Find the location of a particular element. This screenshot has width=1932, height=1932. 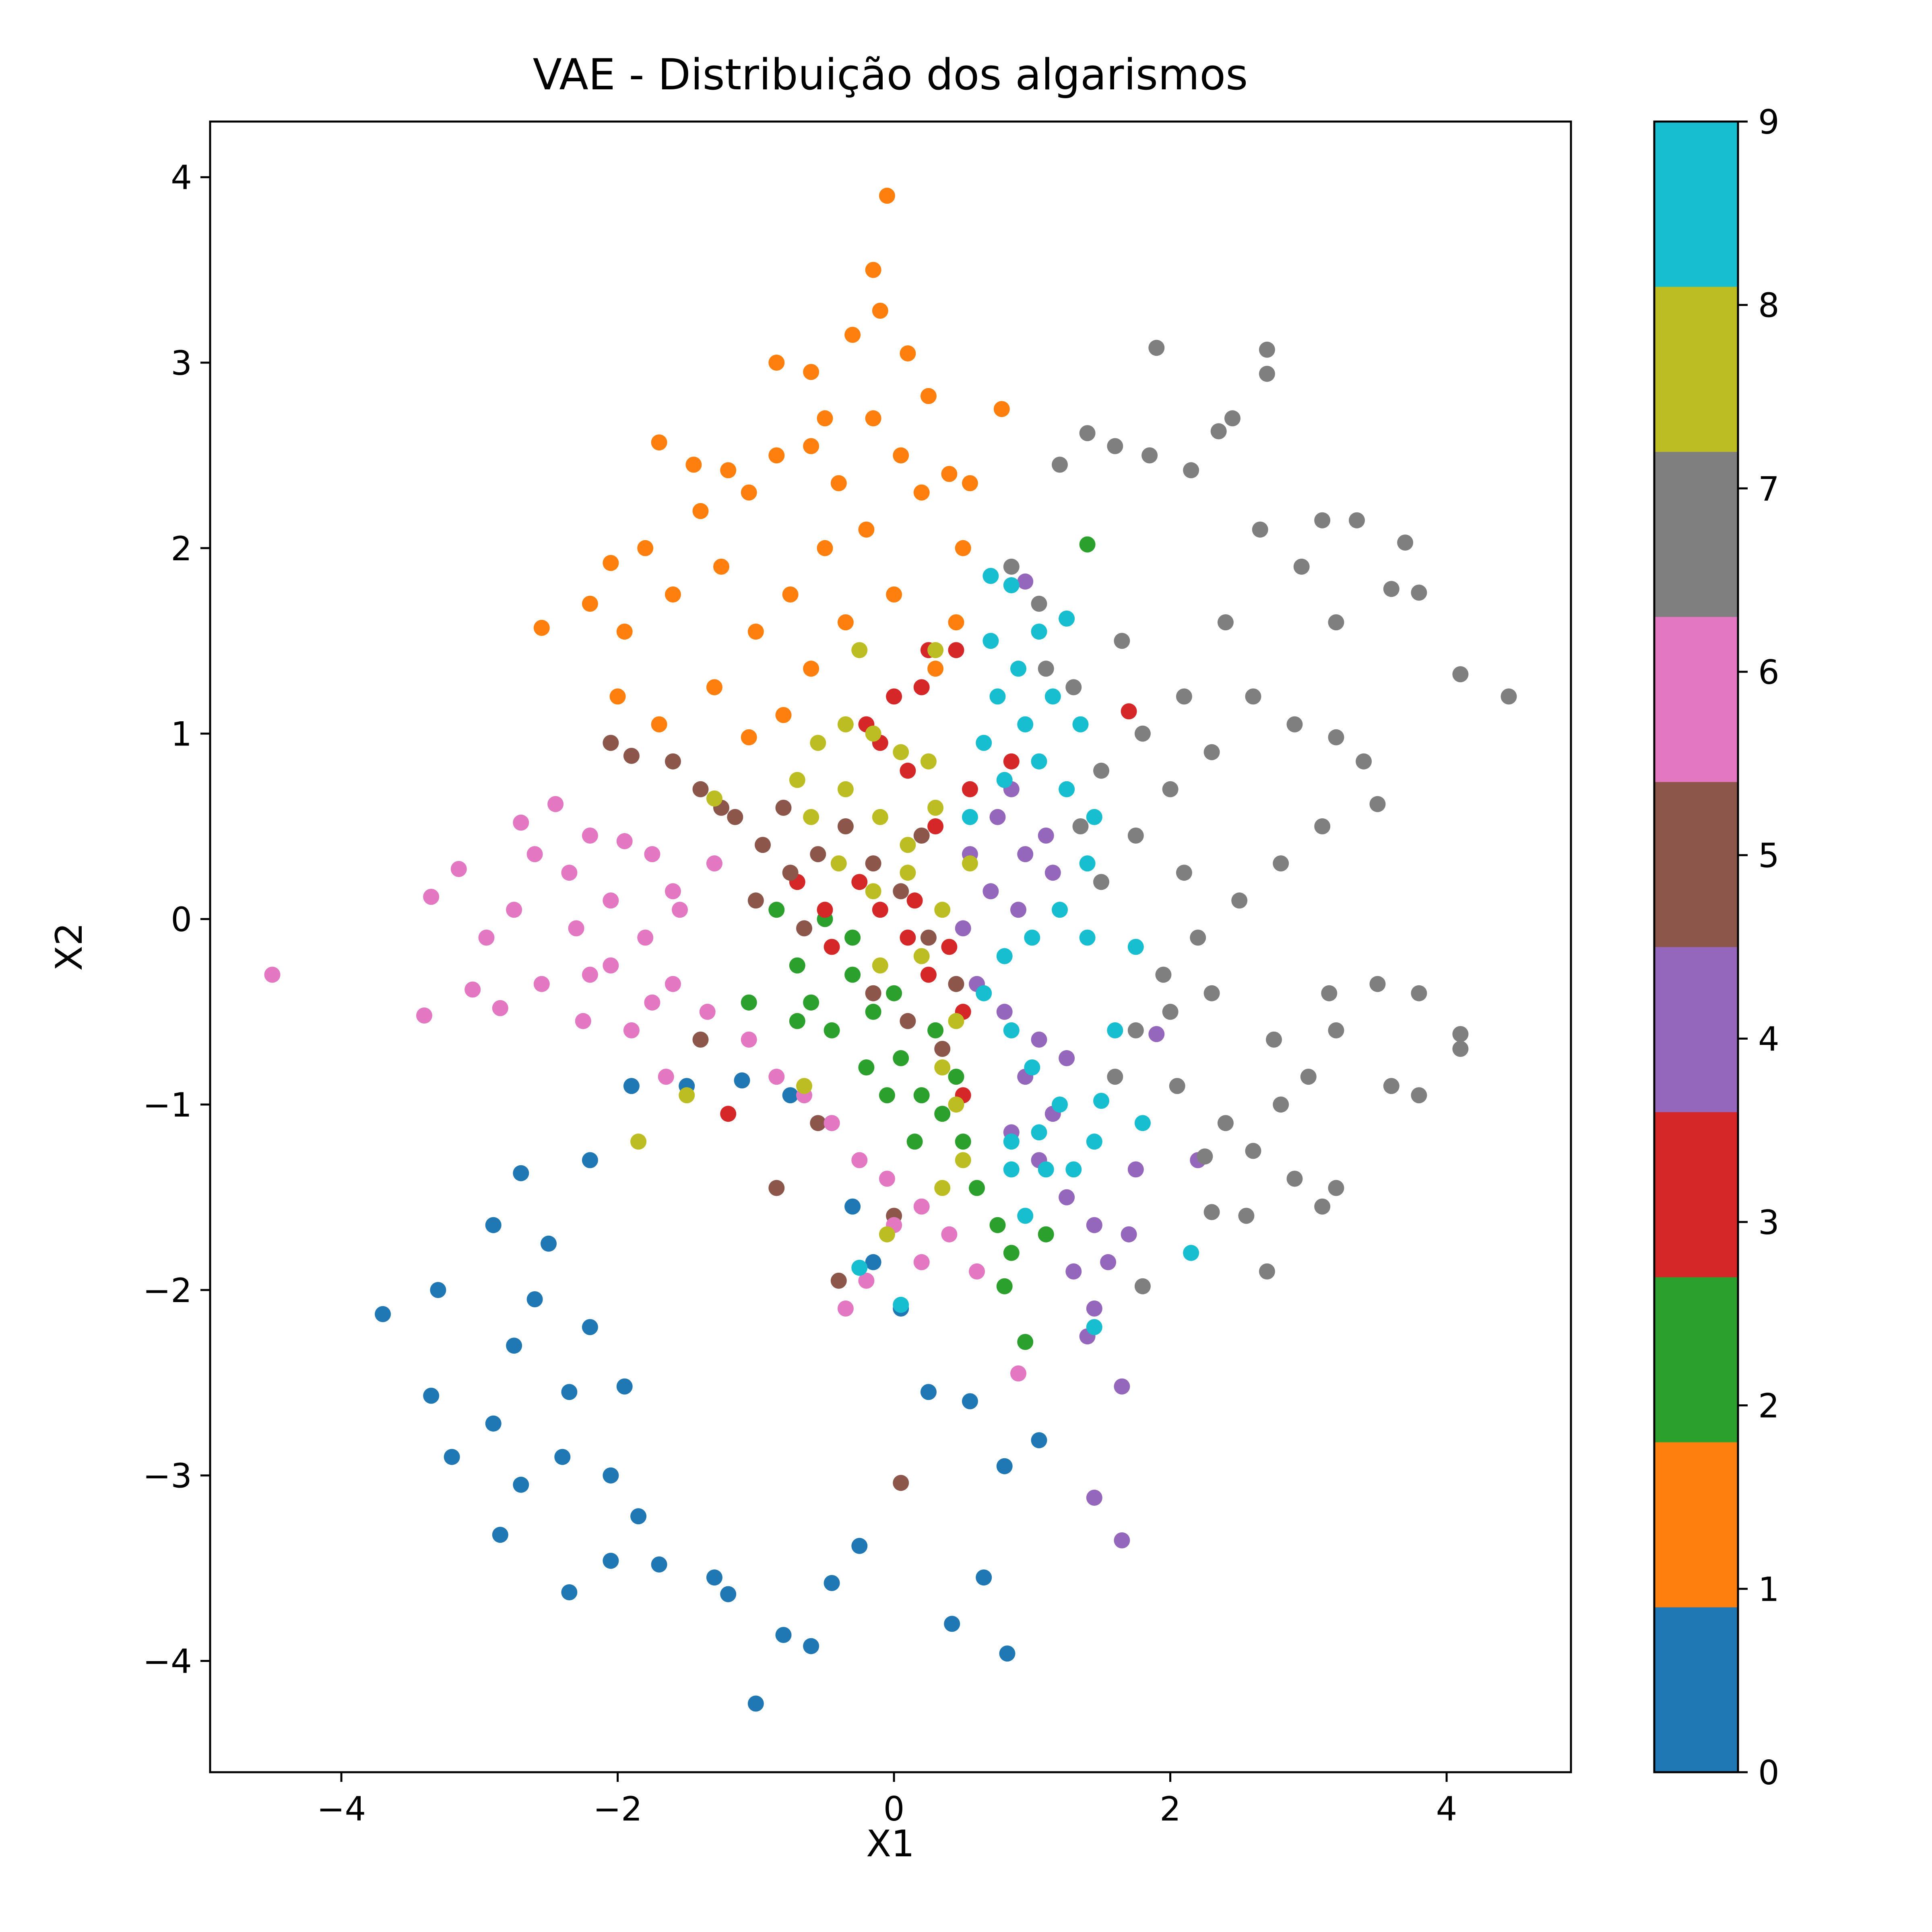

x-axis-ticks: −4 −2 0 2 4 is located at coordinates (887, 1800).